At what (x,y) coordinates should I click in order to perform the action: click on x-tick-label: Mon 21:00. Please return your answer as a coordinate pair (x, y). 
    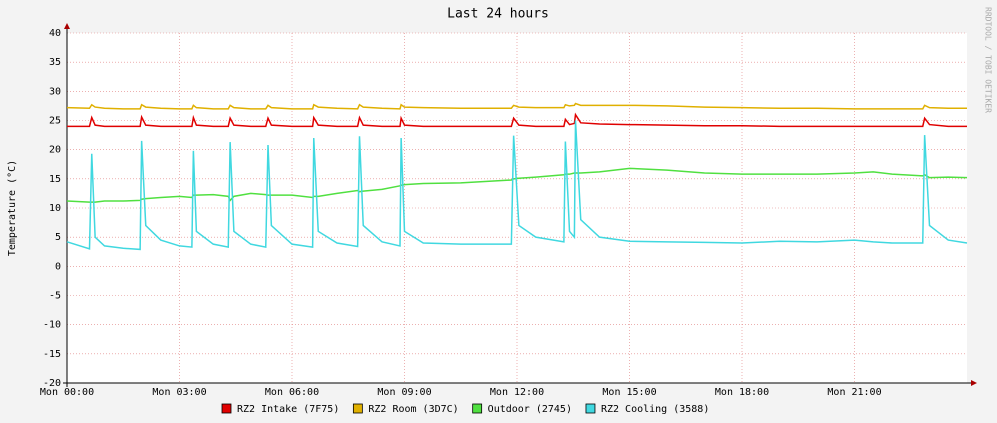
    Looking at the image, I should click on (854, 392).